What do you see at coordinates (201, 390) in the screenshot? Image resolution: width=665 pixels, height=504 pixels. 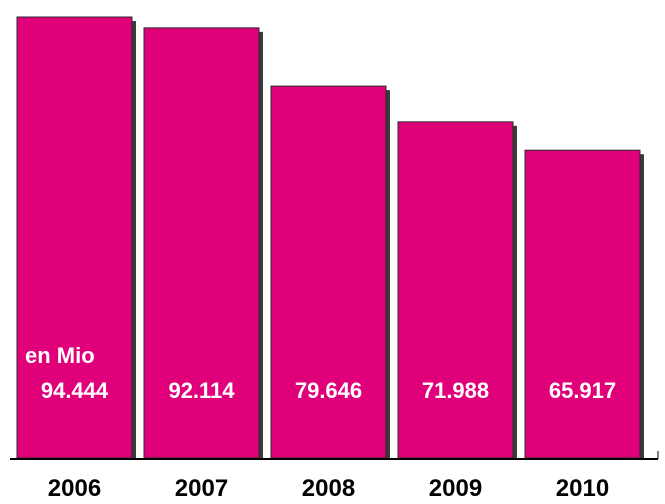 I see `data-label-2007: 92.114` at bounding box center [201, 390].